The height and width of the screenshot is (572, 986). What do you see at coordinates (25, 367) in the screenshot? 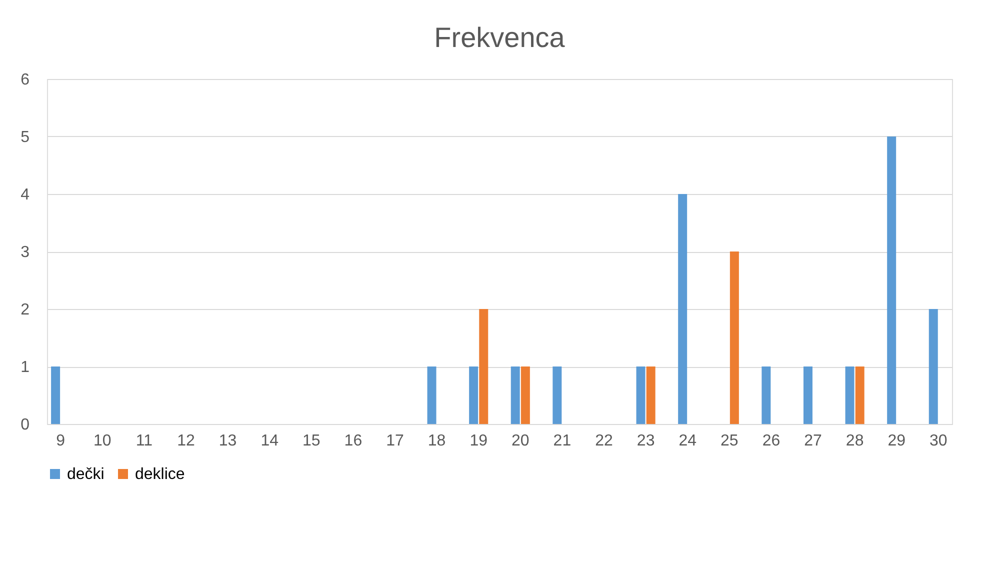
I see `y-tick-label: 1` at bounding box center [25, 367].